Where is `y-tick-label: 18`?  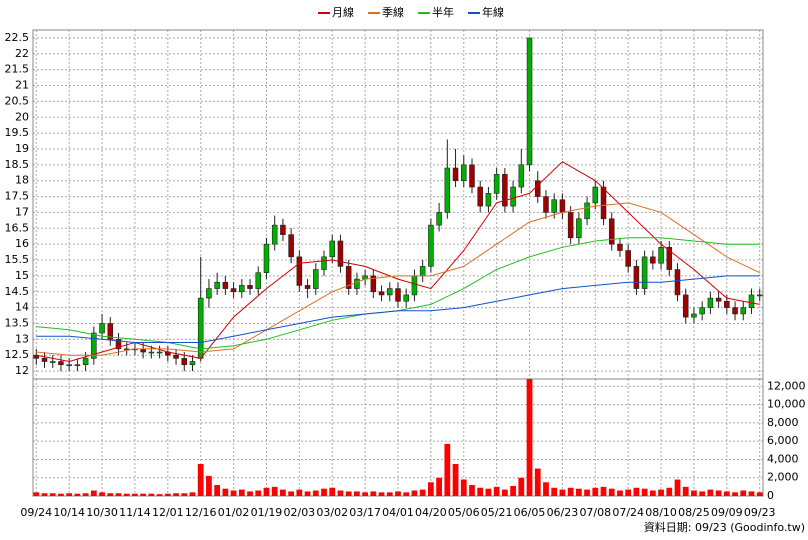 y-tick-label: 18 is located at coordinates (22, 180).